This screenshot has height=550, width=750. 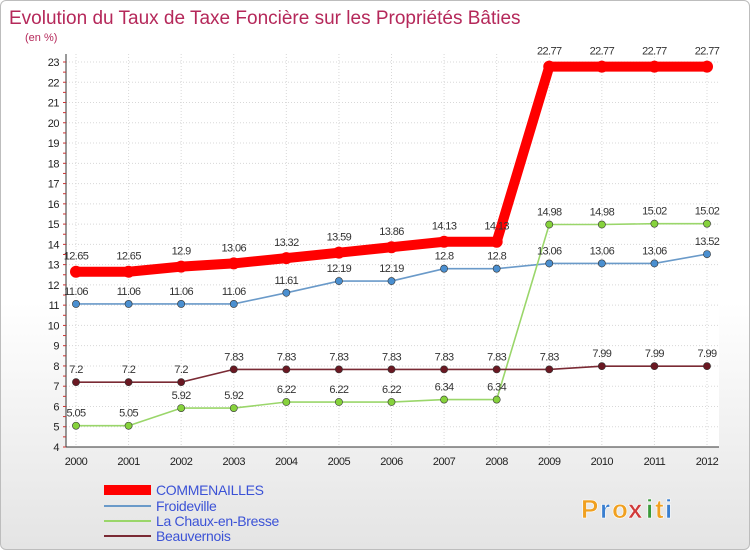 I want to click on y-tick-label: 17, so click(x=54, y=185).